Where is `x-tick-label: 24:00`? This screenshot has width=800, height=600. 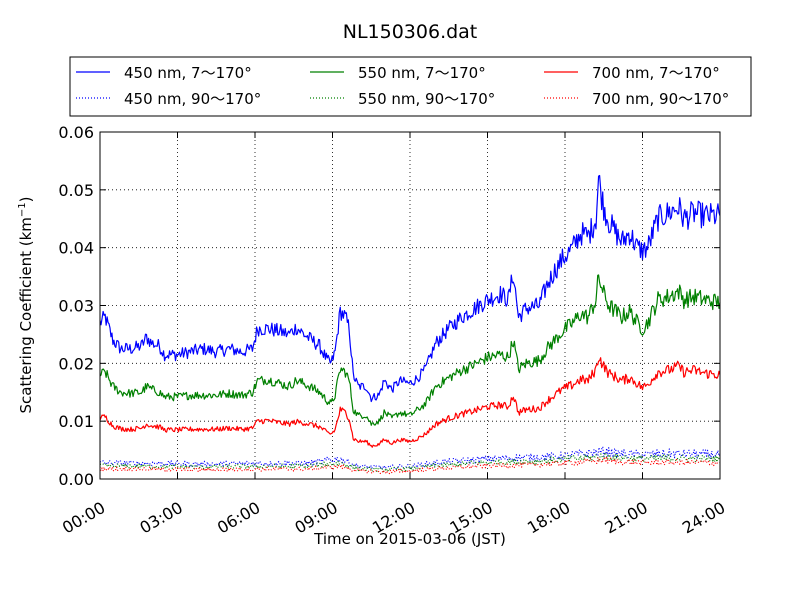
x-tick-label: 24:00 is located at coordinates (703, 518).